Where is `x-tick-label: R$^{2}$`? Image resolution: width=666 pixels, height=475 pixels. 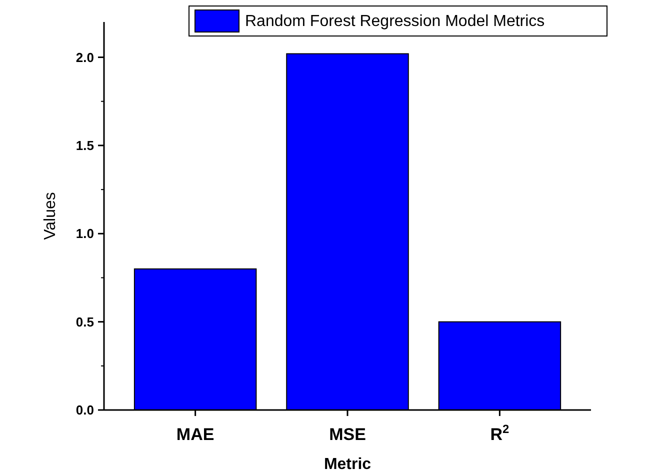
x-tick-label: R$^{2}$ is located at coordinates (500, 433).